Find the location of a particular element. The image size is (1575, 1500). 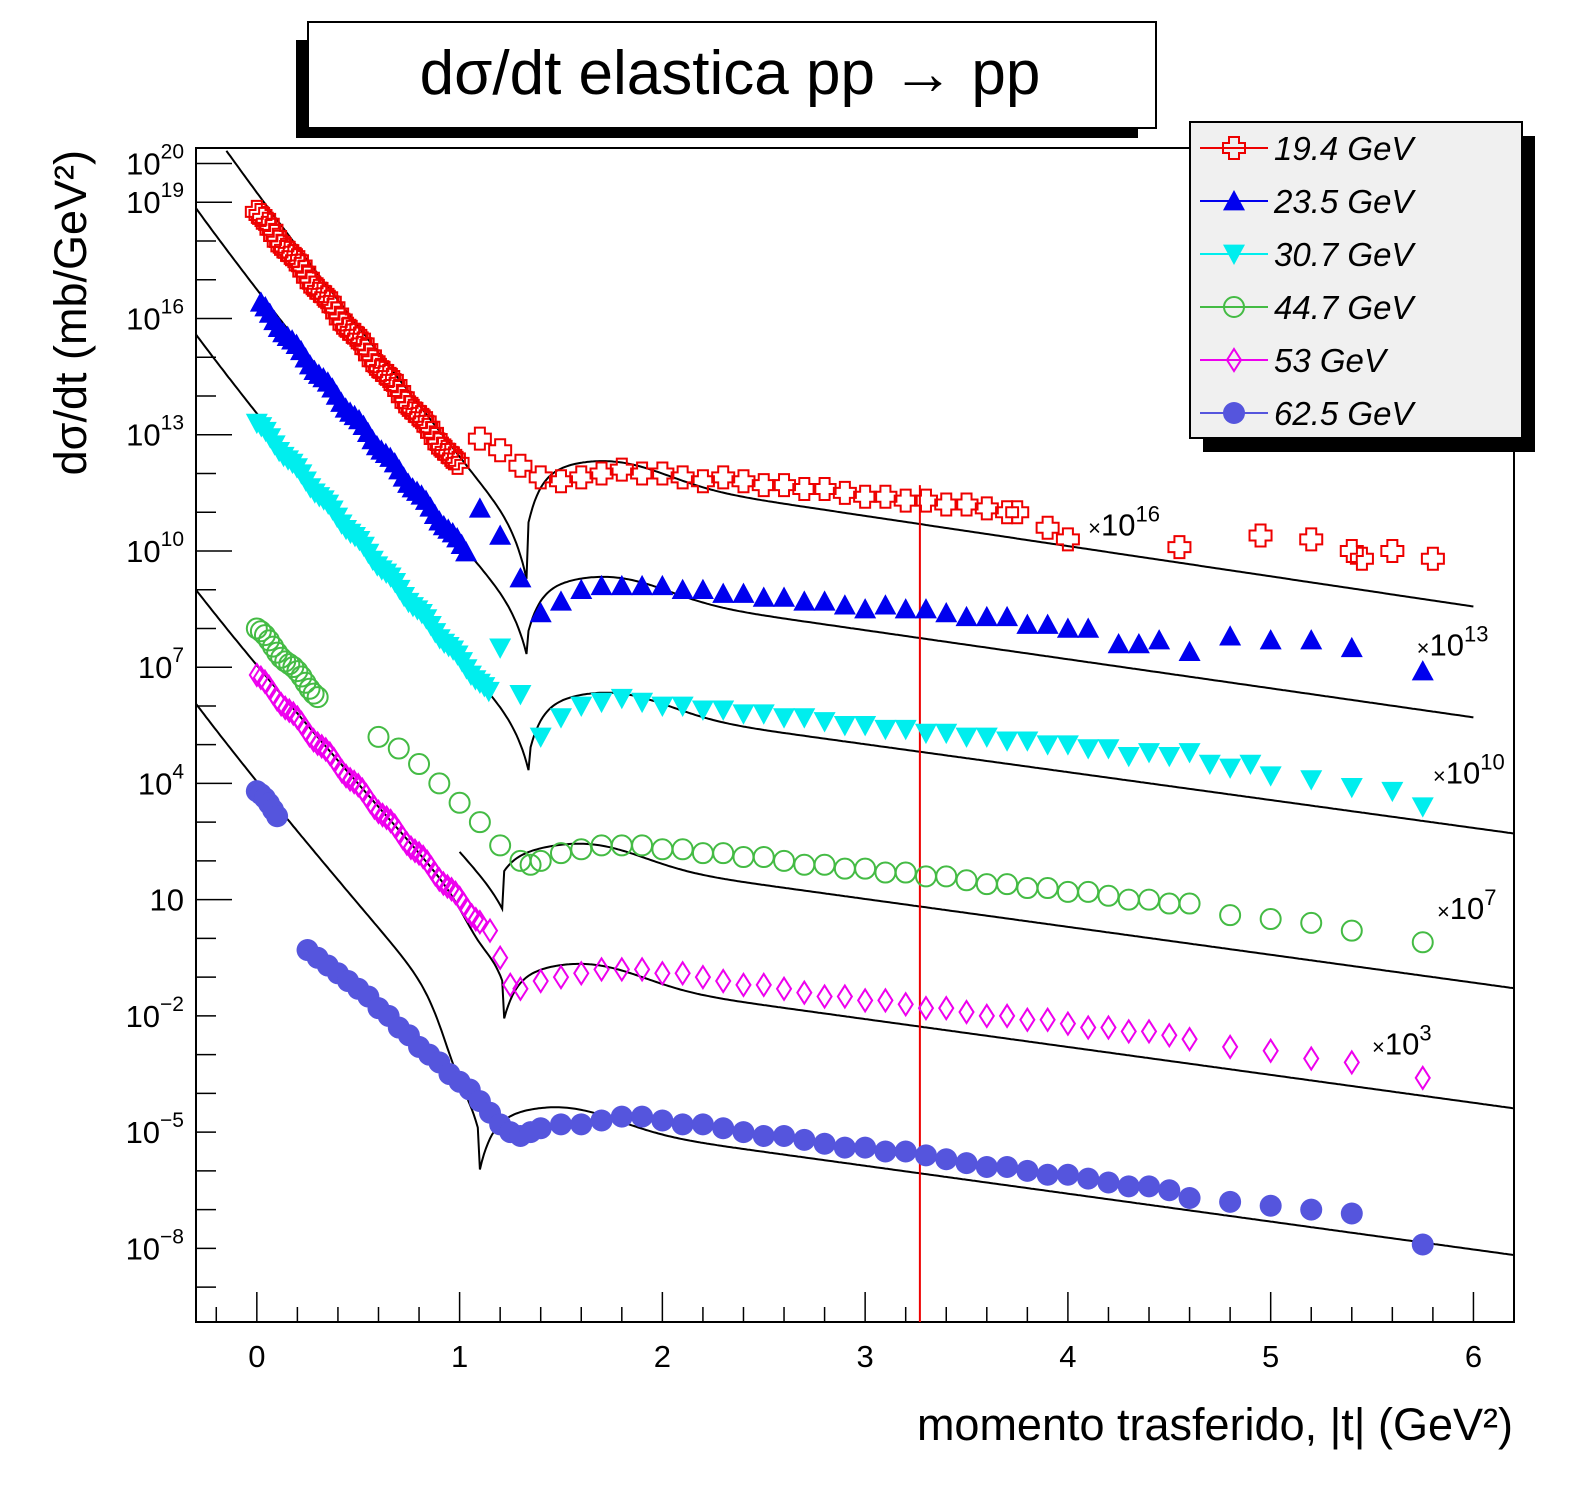

x-tick-label: 6 is located at coordinates (1473, 1356).